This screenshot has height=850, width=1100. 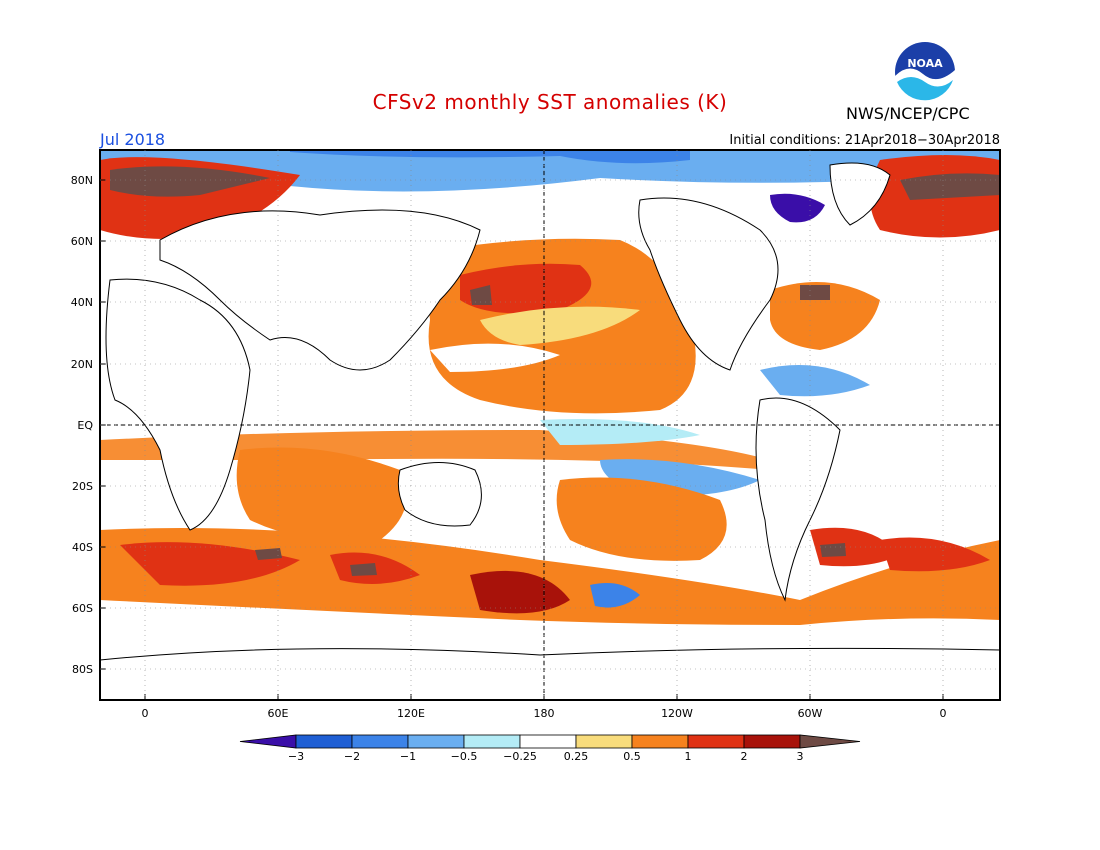 I want to click on colorbar-label: −2, so click(x=352, y=756).